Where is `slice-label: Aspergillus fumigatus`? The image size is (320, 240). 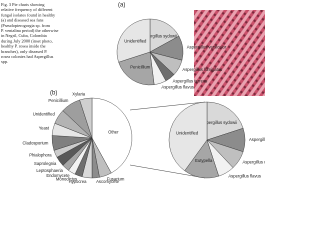 slice-label: Aspergillus fumigatus is located at coordinates (202, 69).